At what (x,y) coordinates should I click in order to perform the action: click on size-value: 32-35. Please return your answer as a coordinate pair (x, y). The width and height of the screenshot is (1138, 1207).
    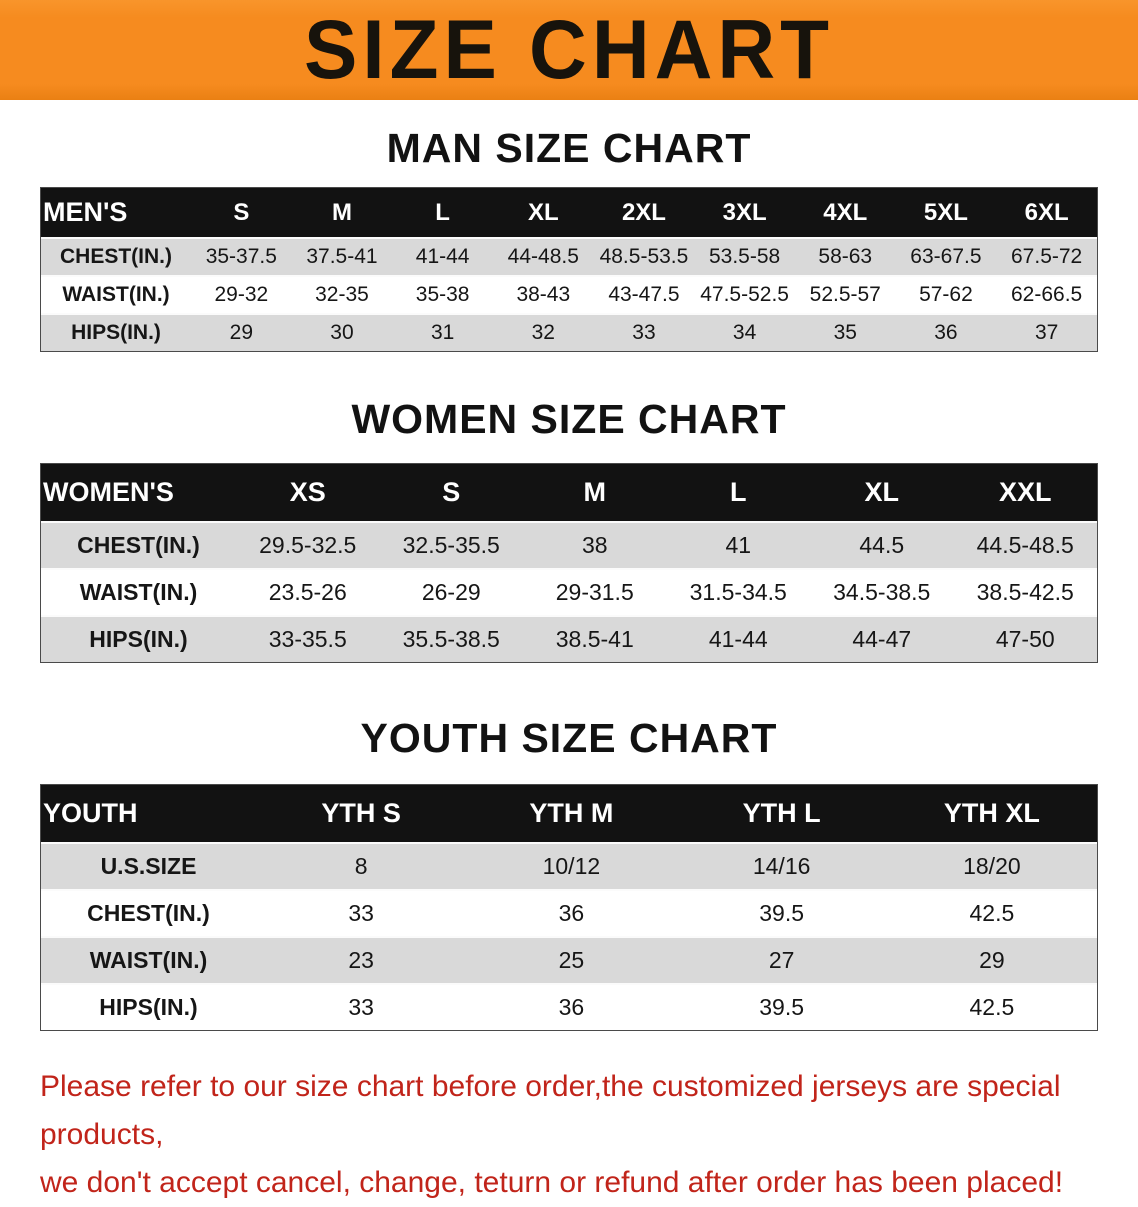
    Looking at the image, I should click on (342, 294).